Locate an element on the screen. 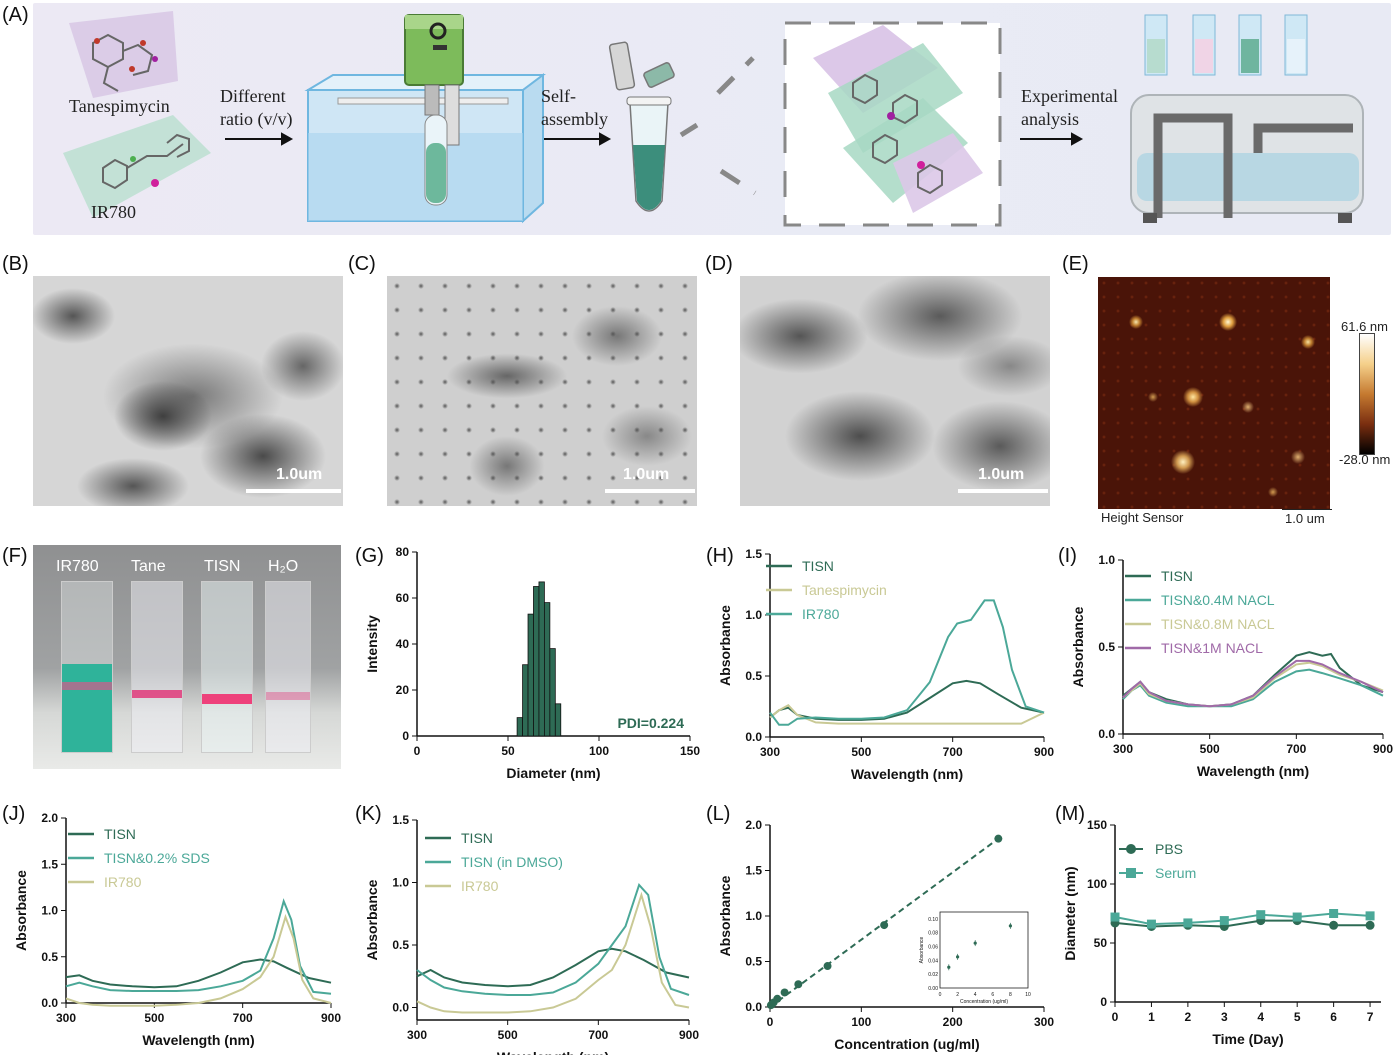 This screenshot has height=1059, width=1397. pipette-icon is located at coordinates (641, 66).